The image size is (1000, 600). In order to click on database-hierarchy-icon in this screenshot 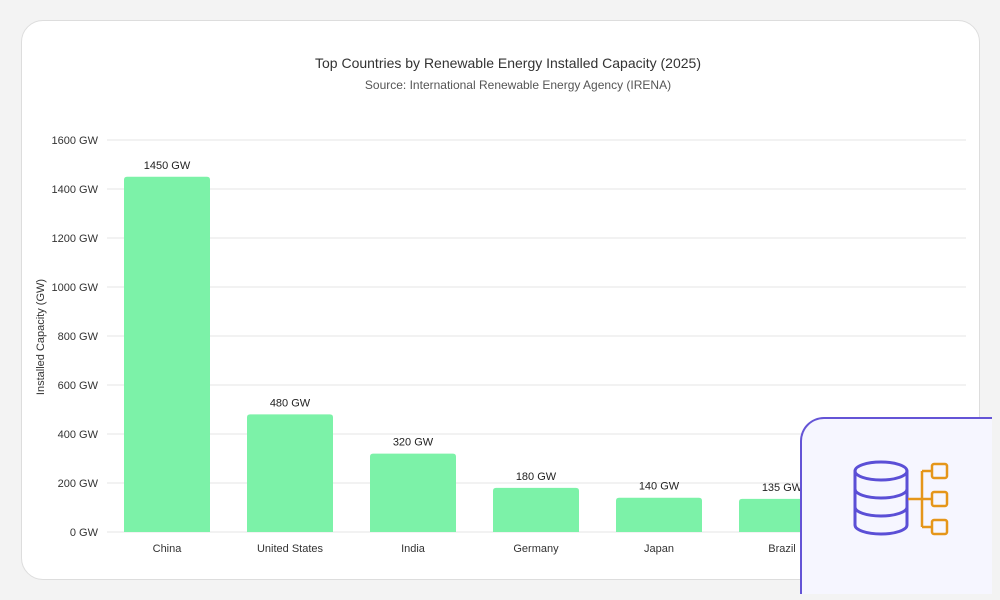, I will do `click(901, 498)`.